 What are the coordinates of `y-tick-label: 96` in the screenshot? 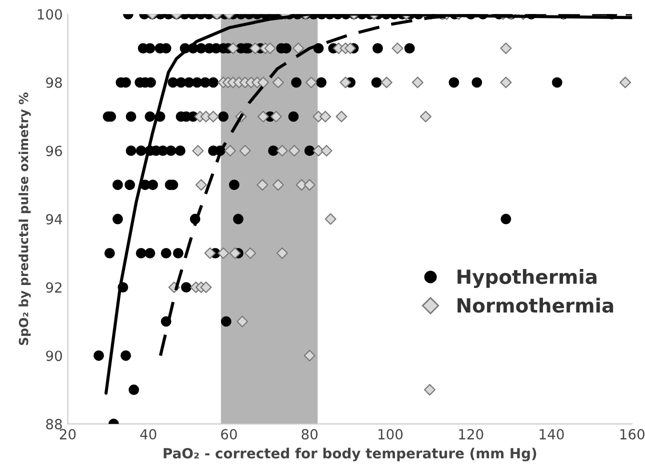 It's located at (54, 151).